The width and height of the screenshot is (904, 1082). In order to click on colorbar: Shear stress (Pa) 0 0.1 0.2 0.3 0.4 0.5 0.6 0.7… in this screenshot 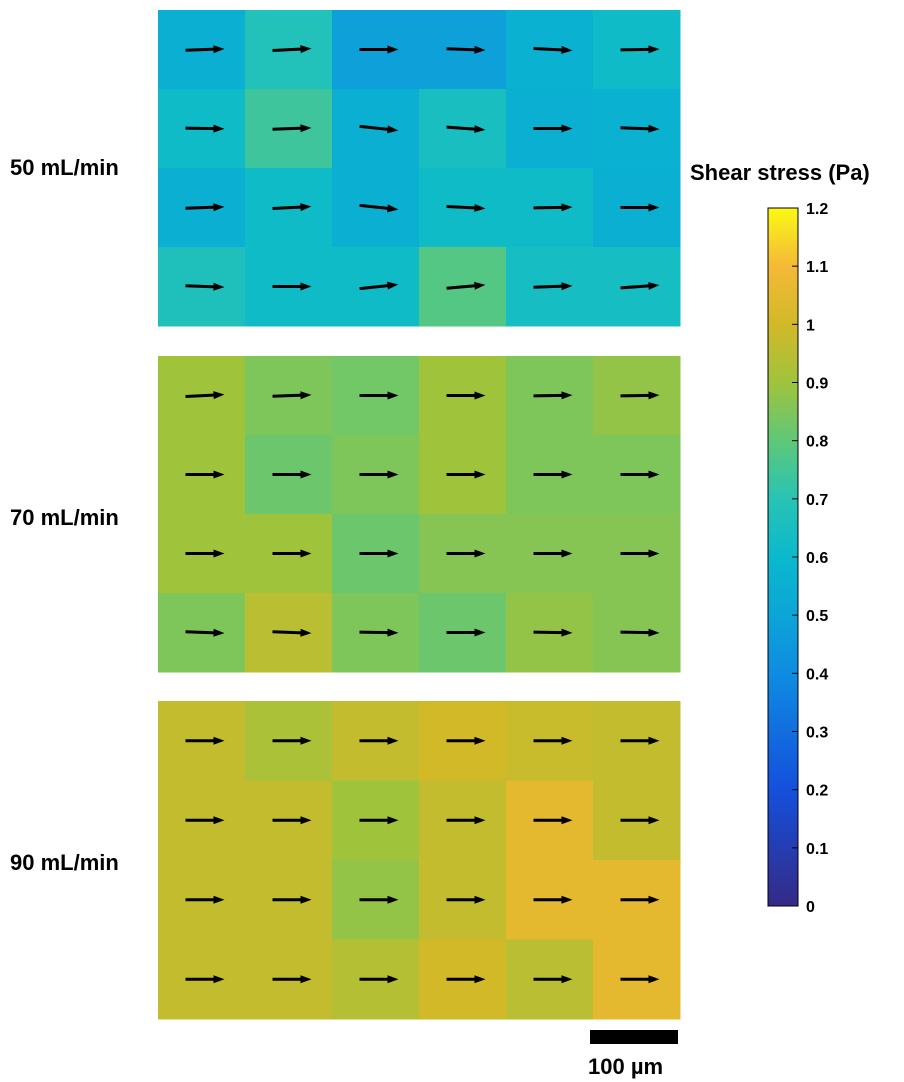, I will do `click(780, 538)`.